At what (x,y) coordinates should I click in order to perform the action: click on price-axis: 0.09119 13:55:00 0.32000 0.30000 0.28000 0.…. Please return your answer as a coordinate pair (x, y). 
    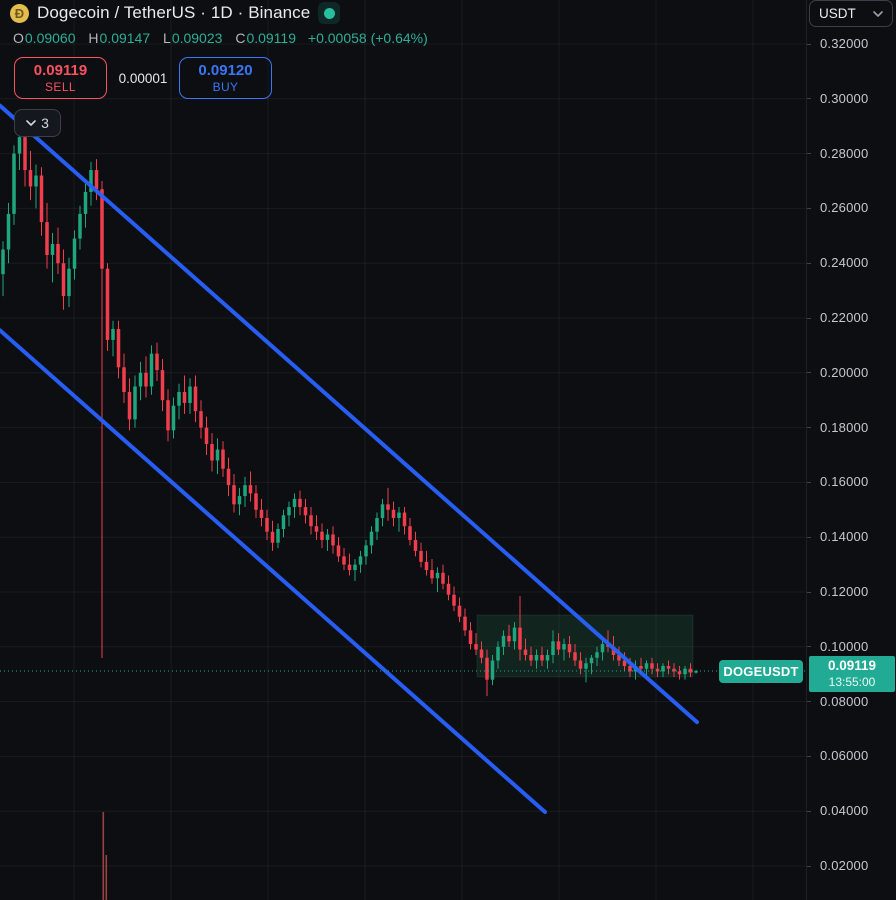
    Looking at the image, I should click on (851, 450).